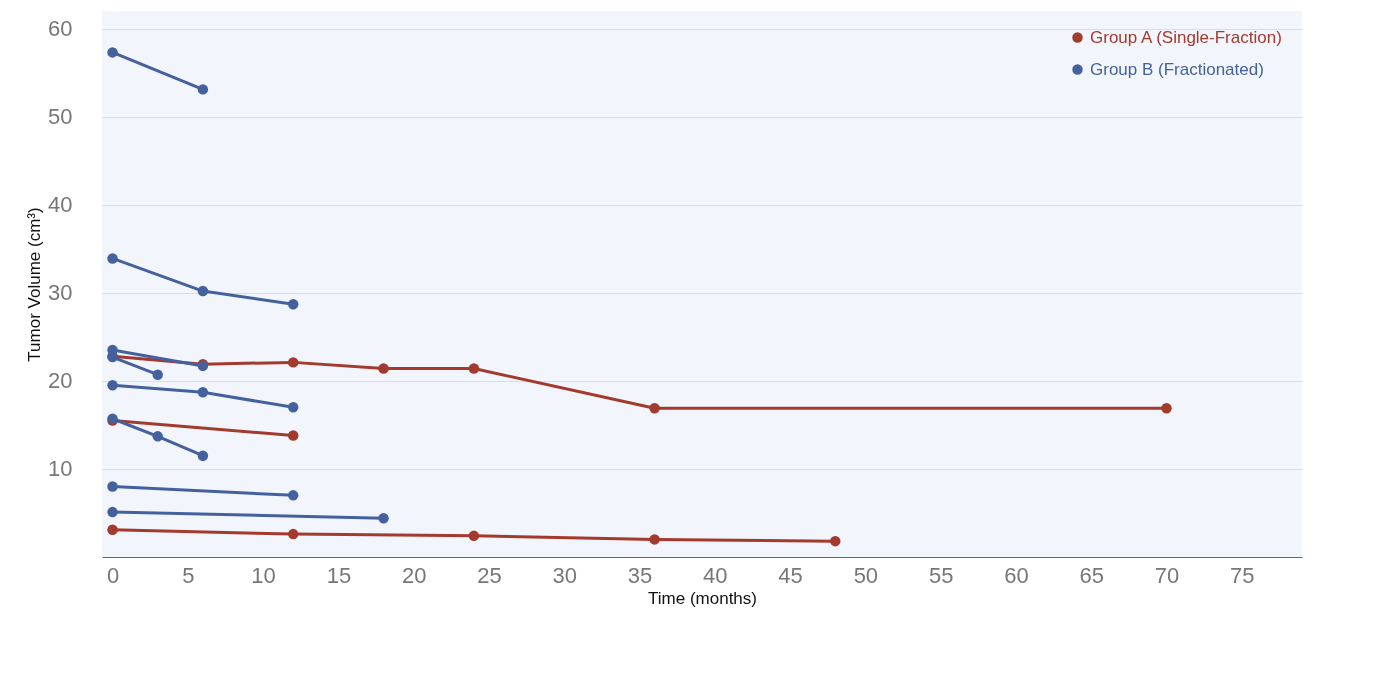  Describe the element at coordinates (60, 205) in the screenshot. I see `y-tick-label: 40` at that location.